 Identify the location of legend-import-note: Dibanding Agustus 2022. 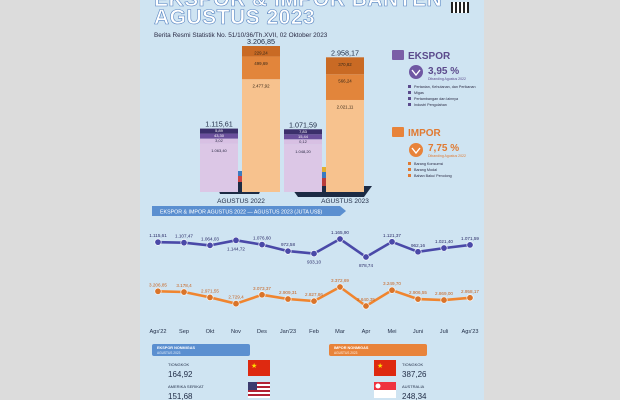
(447, 156).